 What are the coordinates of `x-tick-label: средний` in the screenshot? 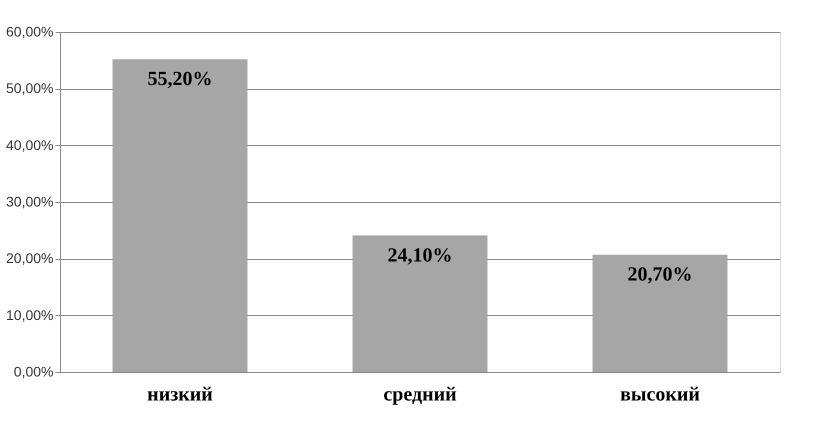 It's located at (420, 395).